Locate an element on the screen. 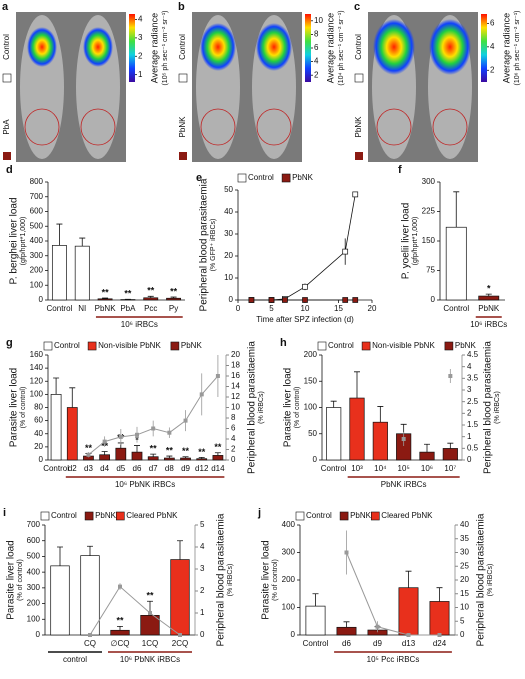  y-tick-label: 160 is located at coordinates (37, 354).